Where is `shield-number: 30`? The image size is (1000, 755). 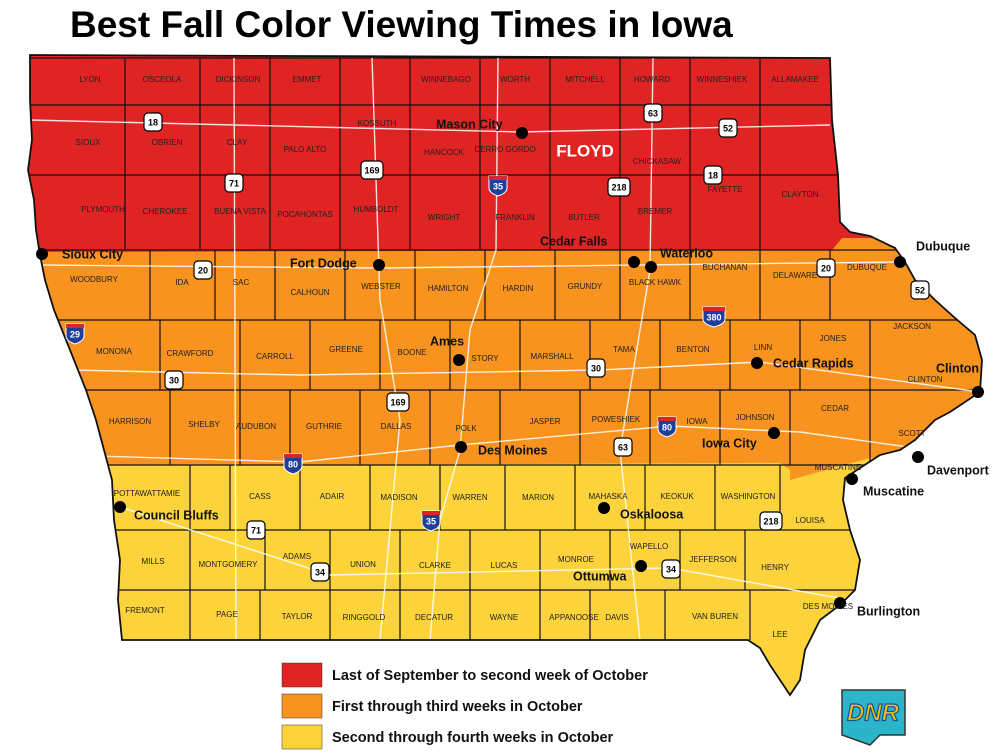 shield-number: 30 is located at coordinates (596, 368).